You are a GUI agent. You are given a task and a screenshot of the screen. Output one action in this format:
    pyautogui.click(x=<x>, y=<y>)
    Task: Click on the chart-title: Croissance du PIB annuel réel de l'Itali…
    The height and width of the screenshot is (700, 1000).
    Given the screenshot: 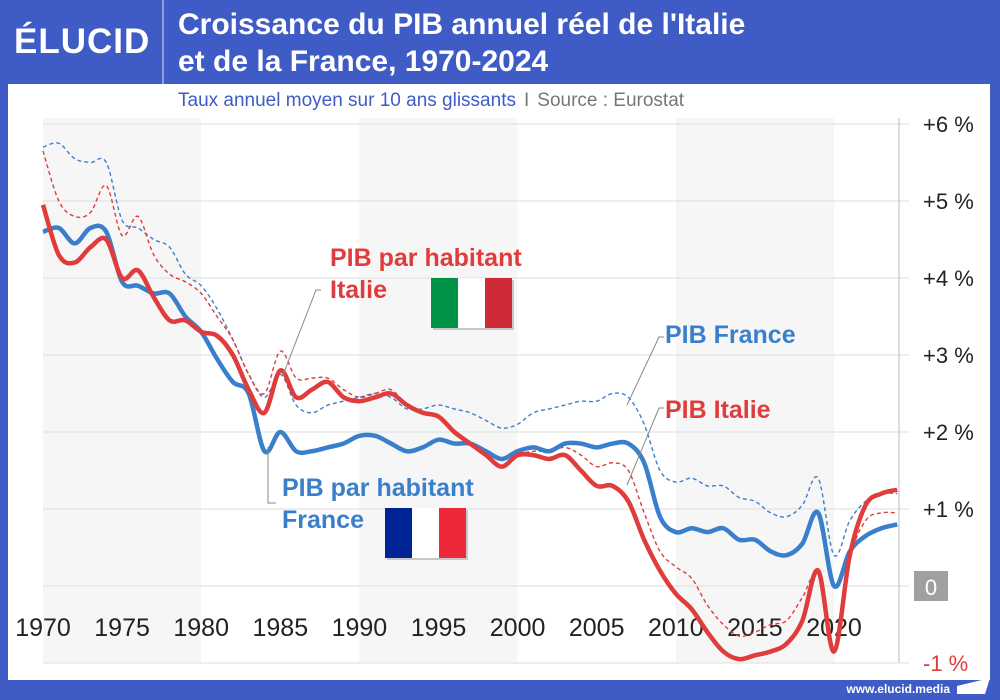 What is the action you would take?
    pyautogui.click(x=461, y=43)
    